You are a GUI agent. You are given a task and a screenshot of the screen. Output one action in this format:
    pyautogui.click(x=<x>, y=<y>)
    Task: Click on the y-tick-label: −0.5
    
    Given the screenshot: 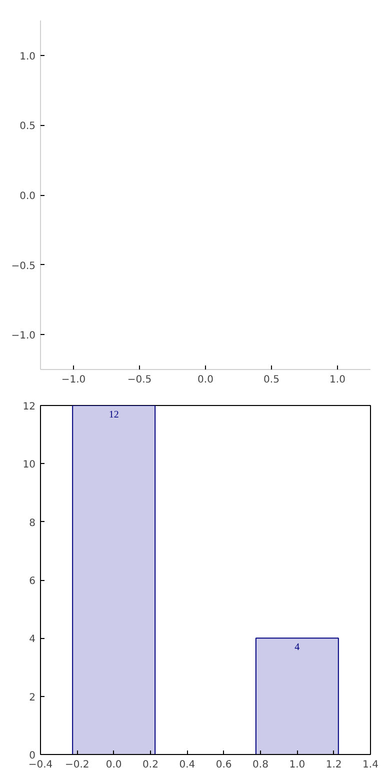 What is the action you would take?
    pyautogui.click(x=23, y=266)
    